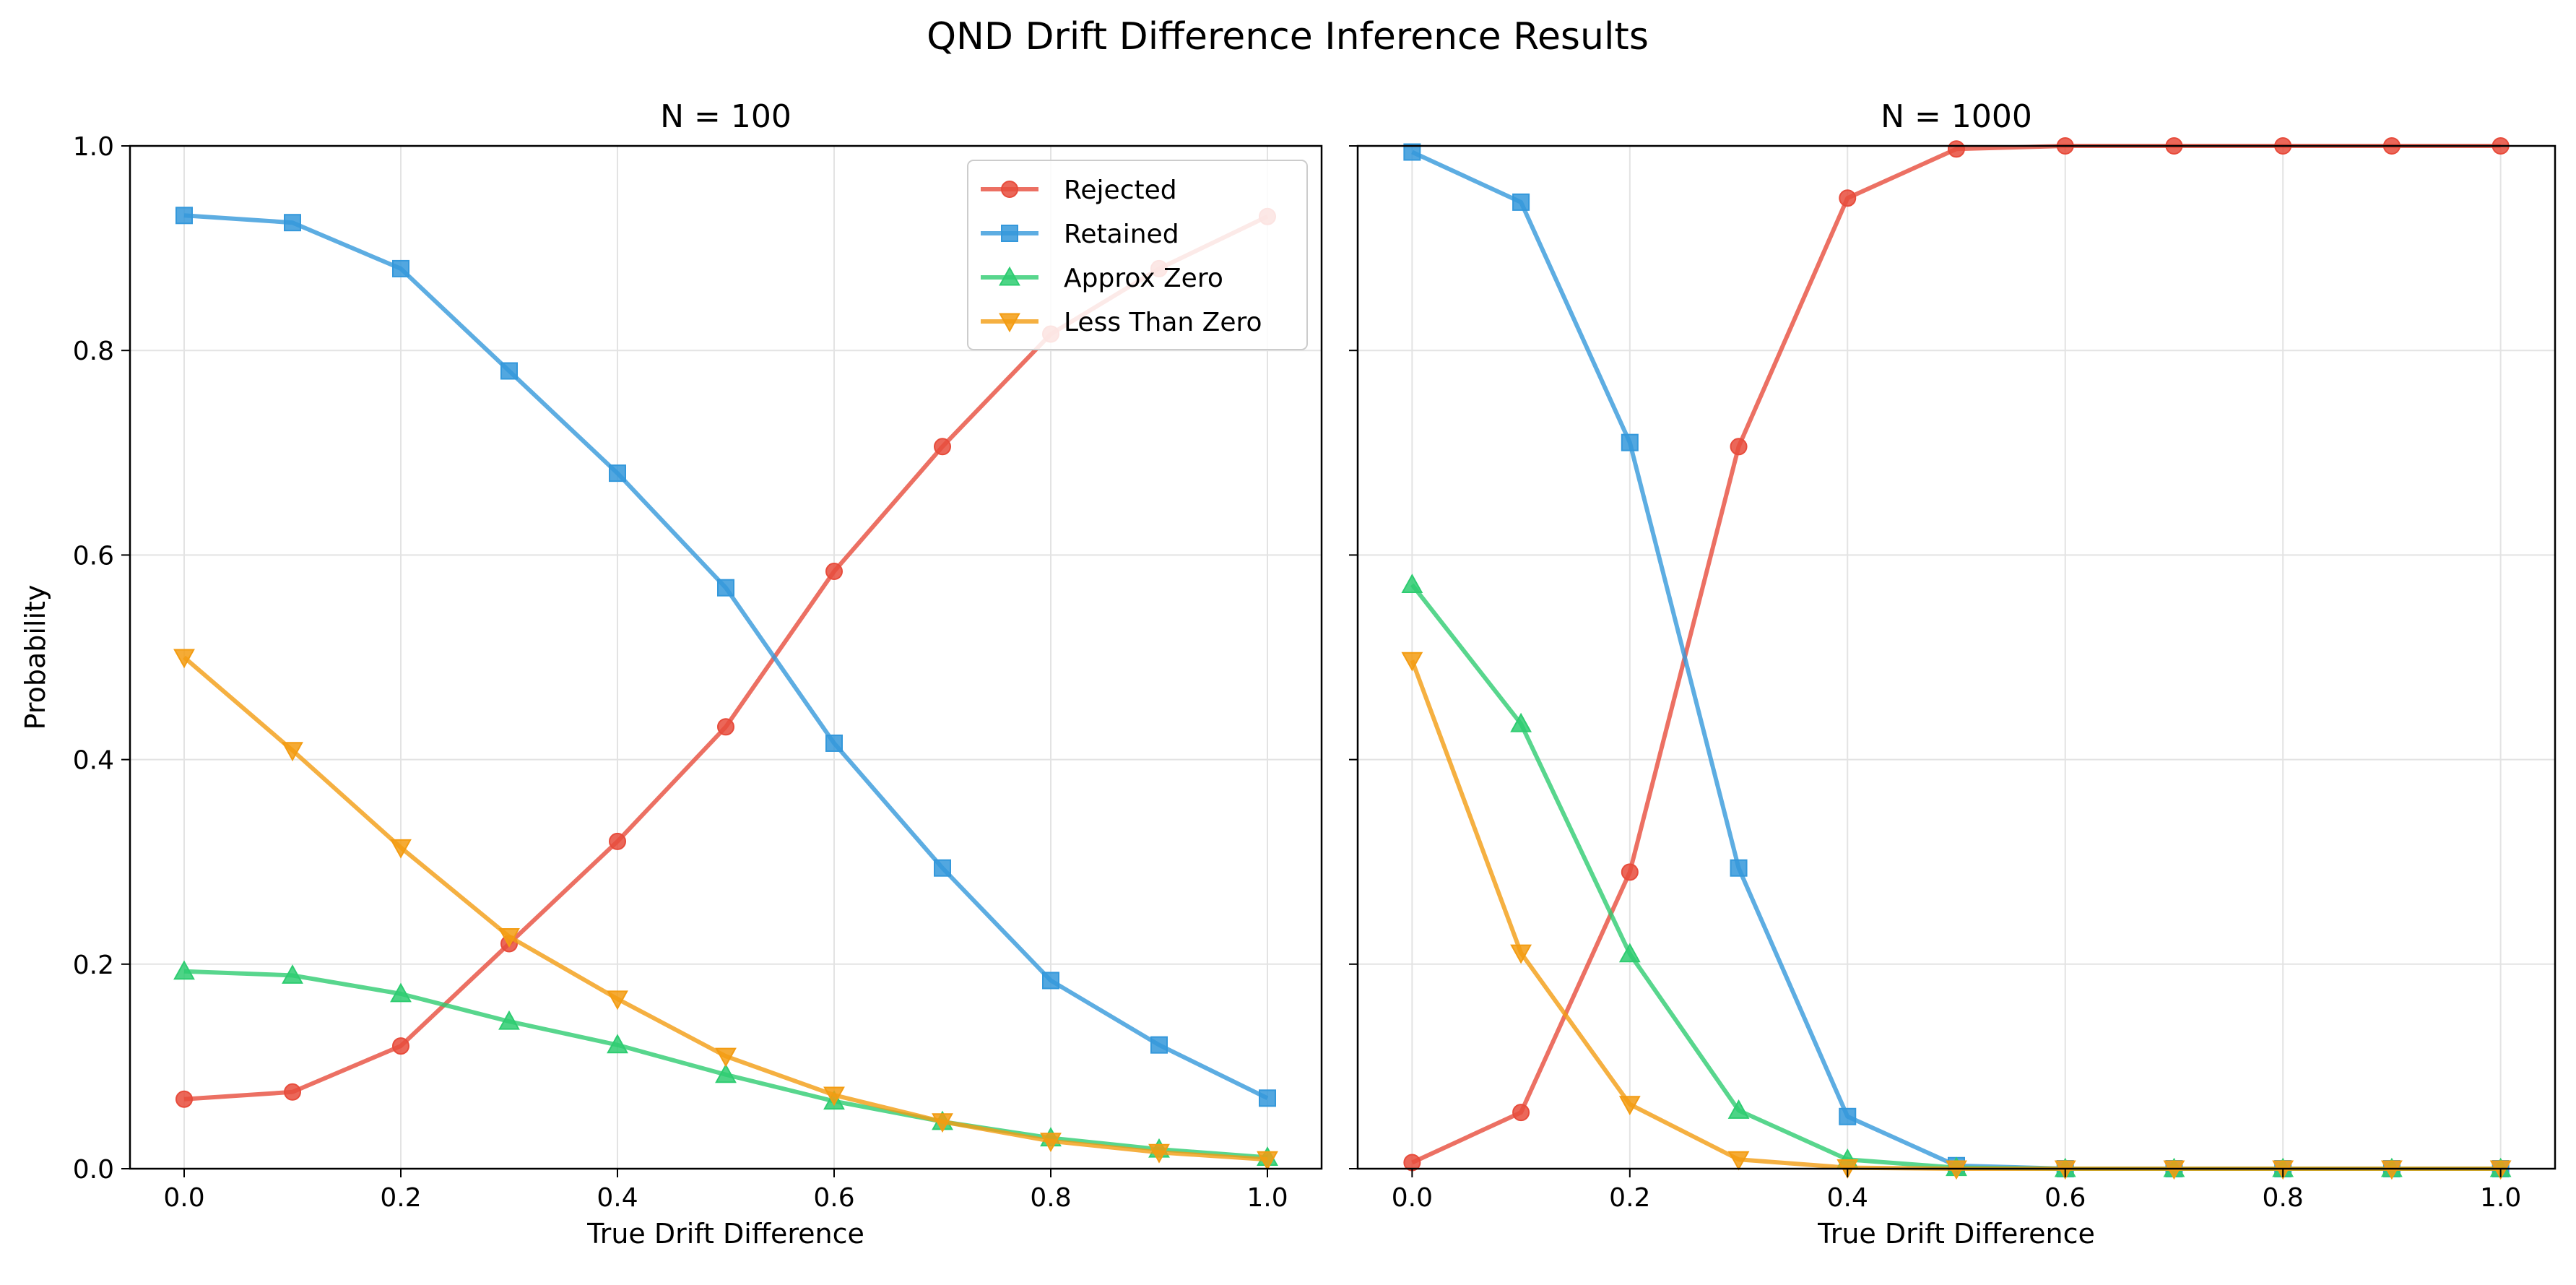  What do you see at coordinates (93, 965) in the screenshot?
I see `y-tick-label: 0.2` at bounding box center [93, 965].